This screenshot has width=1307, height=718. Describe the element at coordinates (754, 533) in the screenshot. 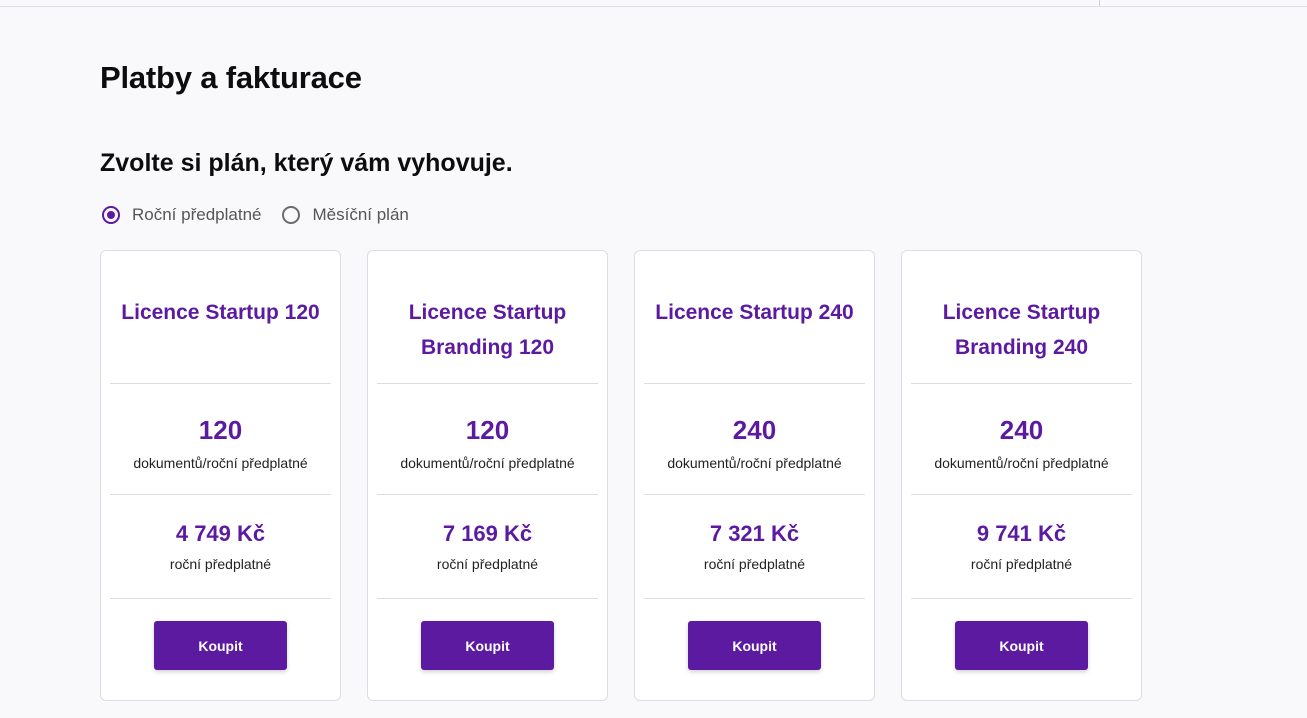

I see `plan-price: 7 321 Kč` at that location.